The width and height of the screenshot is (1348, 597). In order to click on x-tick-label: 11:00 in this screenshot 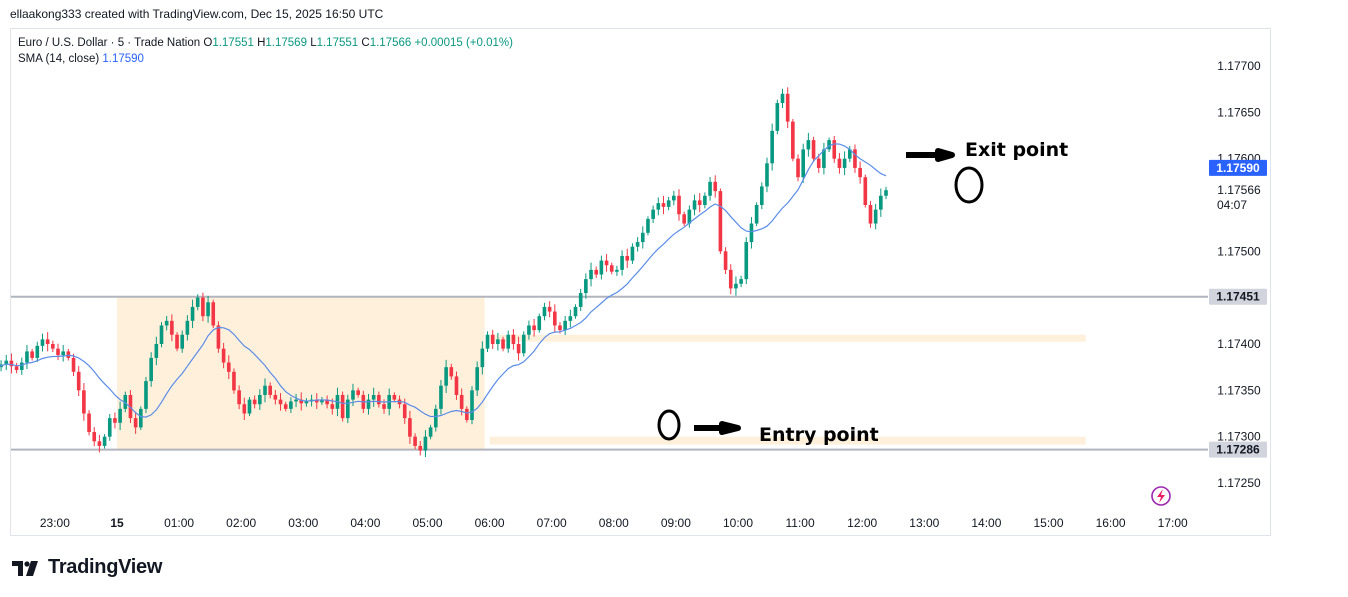, I will do `click(800, 523)`.